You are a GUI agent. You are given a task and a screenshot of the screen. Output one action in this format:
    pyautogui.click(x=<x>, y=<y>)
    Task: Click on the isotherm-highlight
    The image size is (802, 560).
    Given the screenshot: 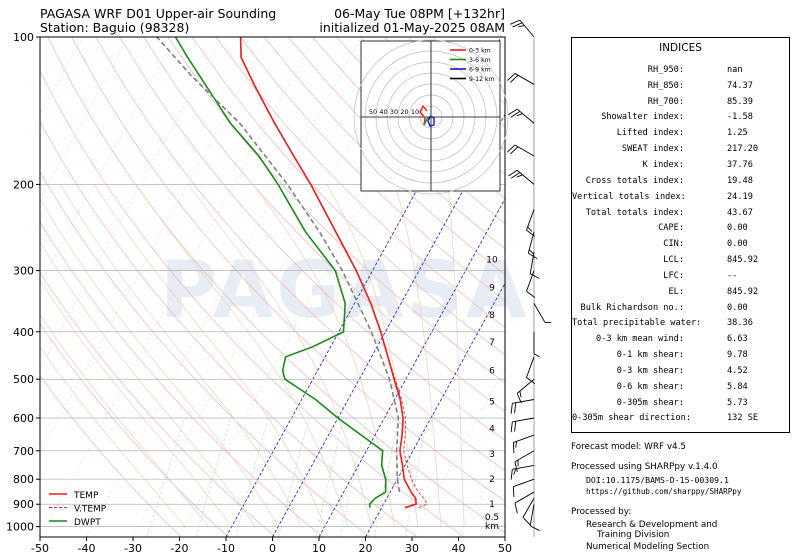 What is the action you would take?
    pyautogui.click(x=411, y=367)
    